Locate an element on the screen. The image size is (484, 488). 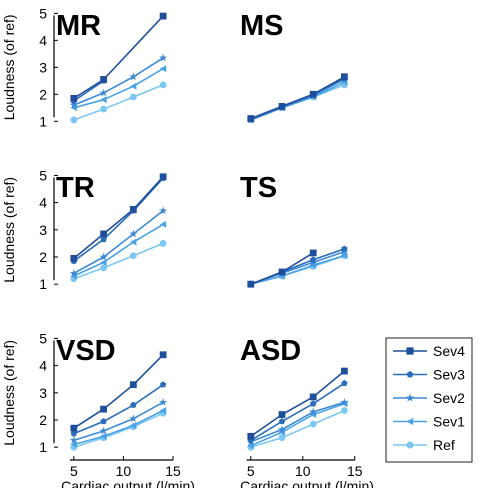
legend-entry-sev1: Sev1 is located at coordinates (429, 422).